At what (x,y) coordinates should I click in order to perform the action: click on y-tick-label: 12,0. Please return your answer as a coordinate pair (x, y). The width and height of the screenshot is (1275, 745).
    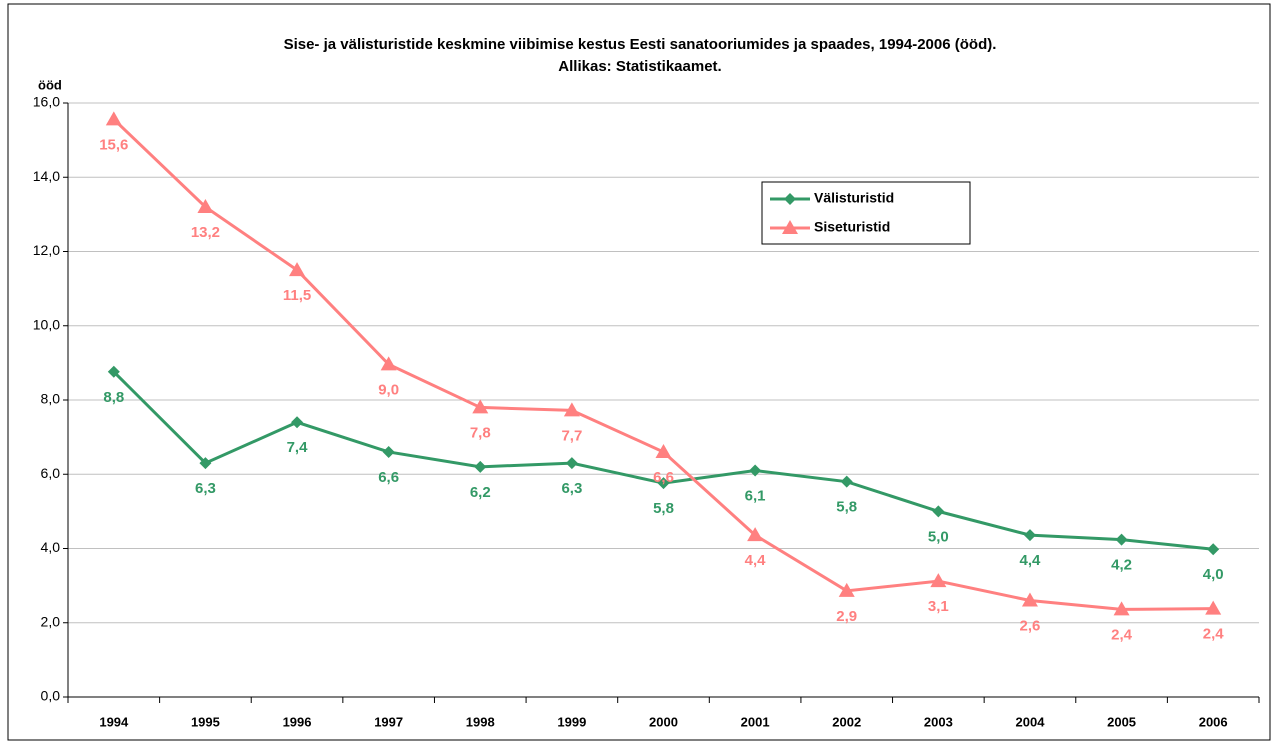
    Looking at the image, I should click on (46, 250).